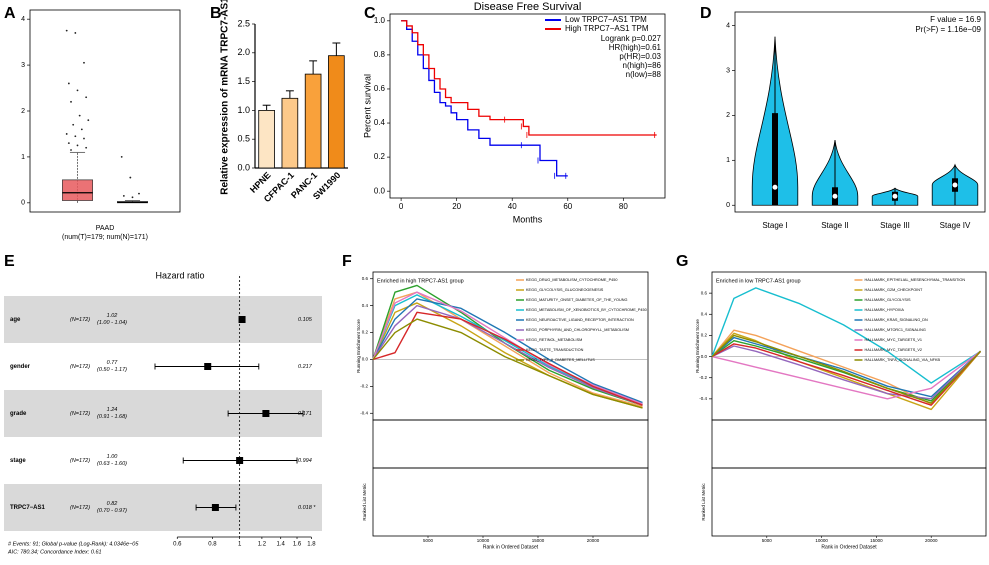  Describe the element at coordinates (884, 310) in the screenshot. I see `legend-label: HALLMARK_HYPOXIA` at that location.